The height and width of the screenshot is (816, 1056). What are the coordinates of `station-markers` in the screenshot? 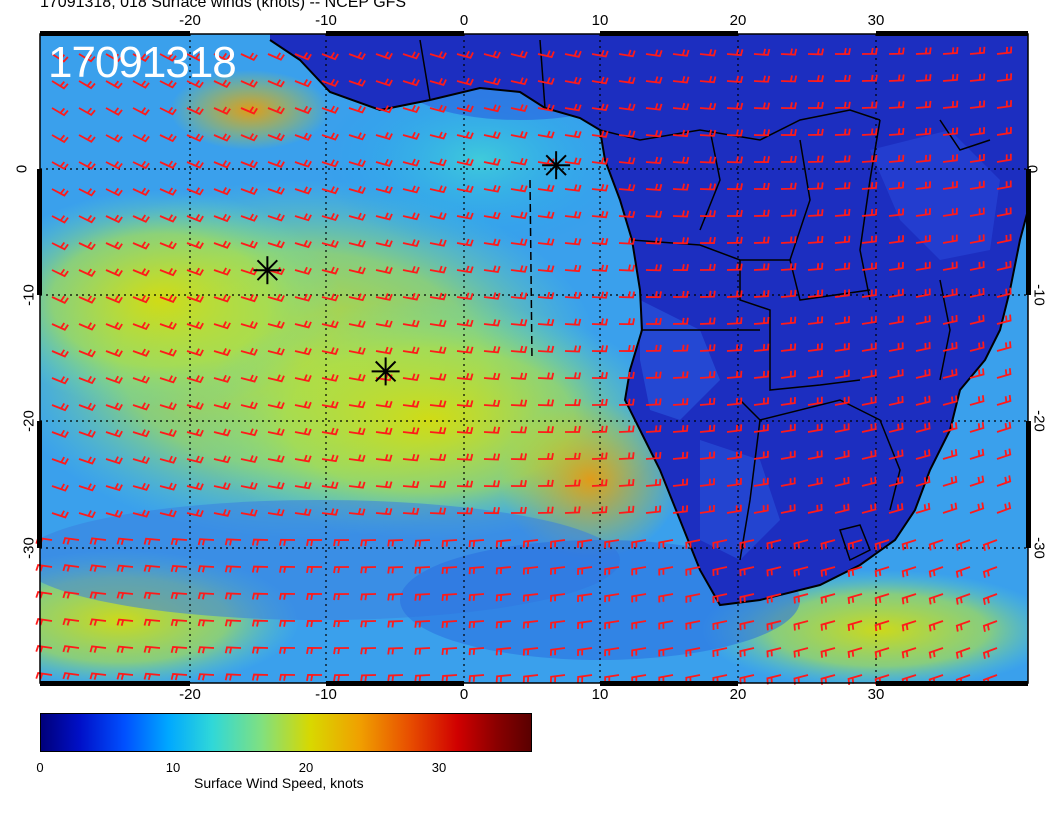 It's located at (412, 268).